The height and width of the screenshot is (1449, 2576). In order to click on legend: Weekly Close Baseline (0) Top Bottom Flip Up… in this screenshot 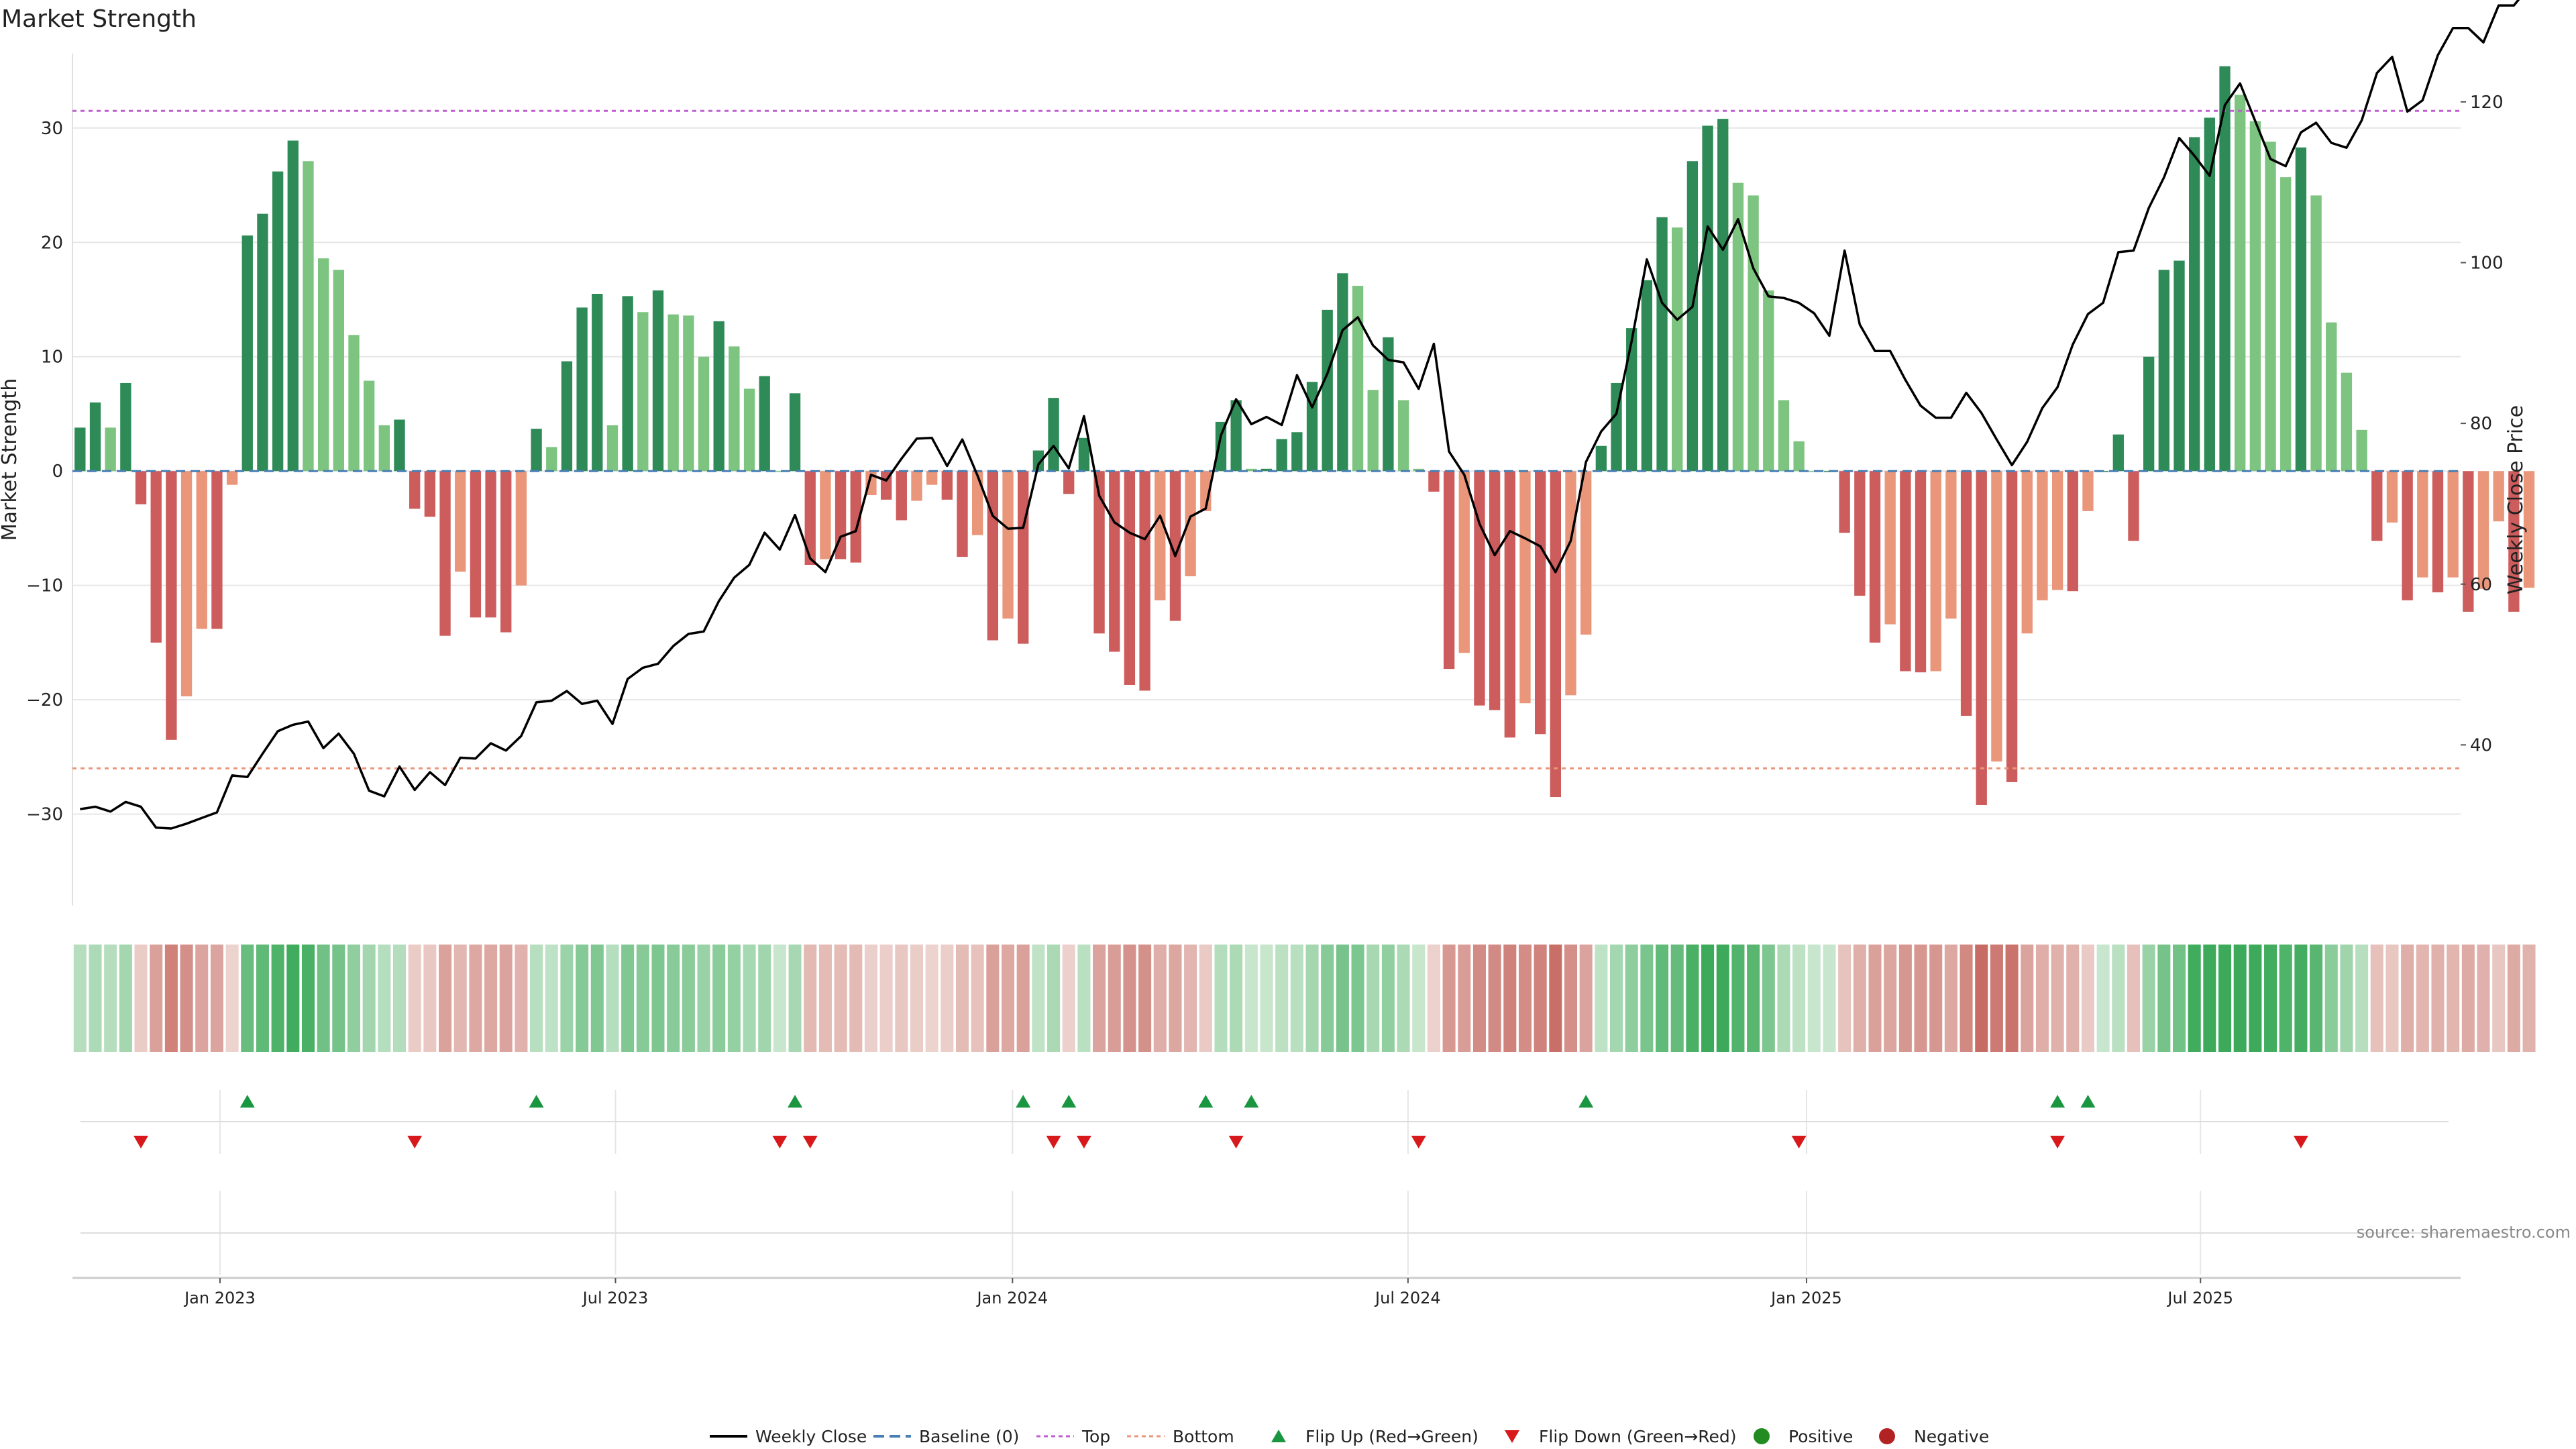, I will do `click(1349, 1436)`.